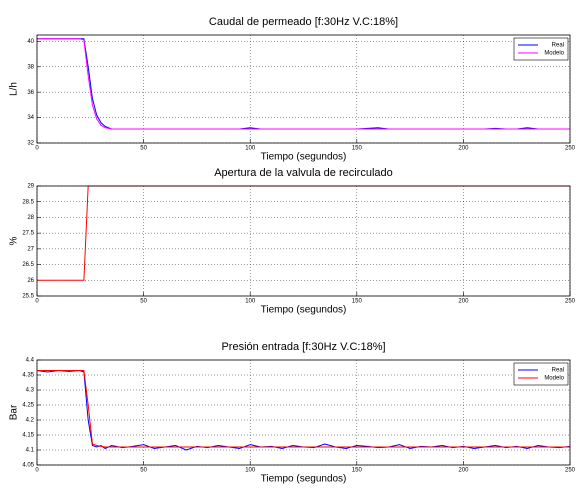  I want to click on y-tick-label: 4.05, so click(28, 466).